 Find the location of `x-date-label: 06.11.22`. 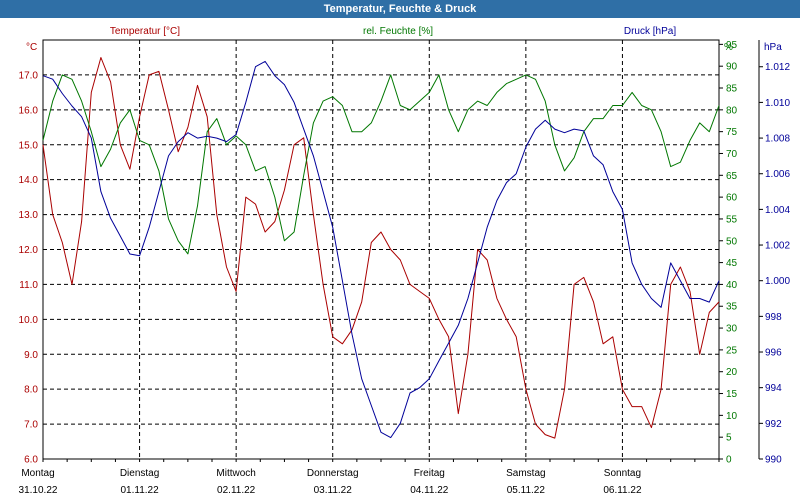

x-date-label: 06.11.22 is located at coordinates (622, 490).